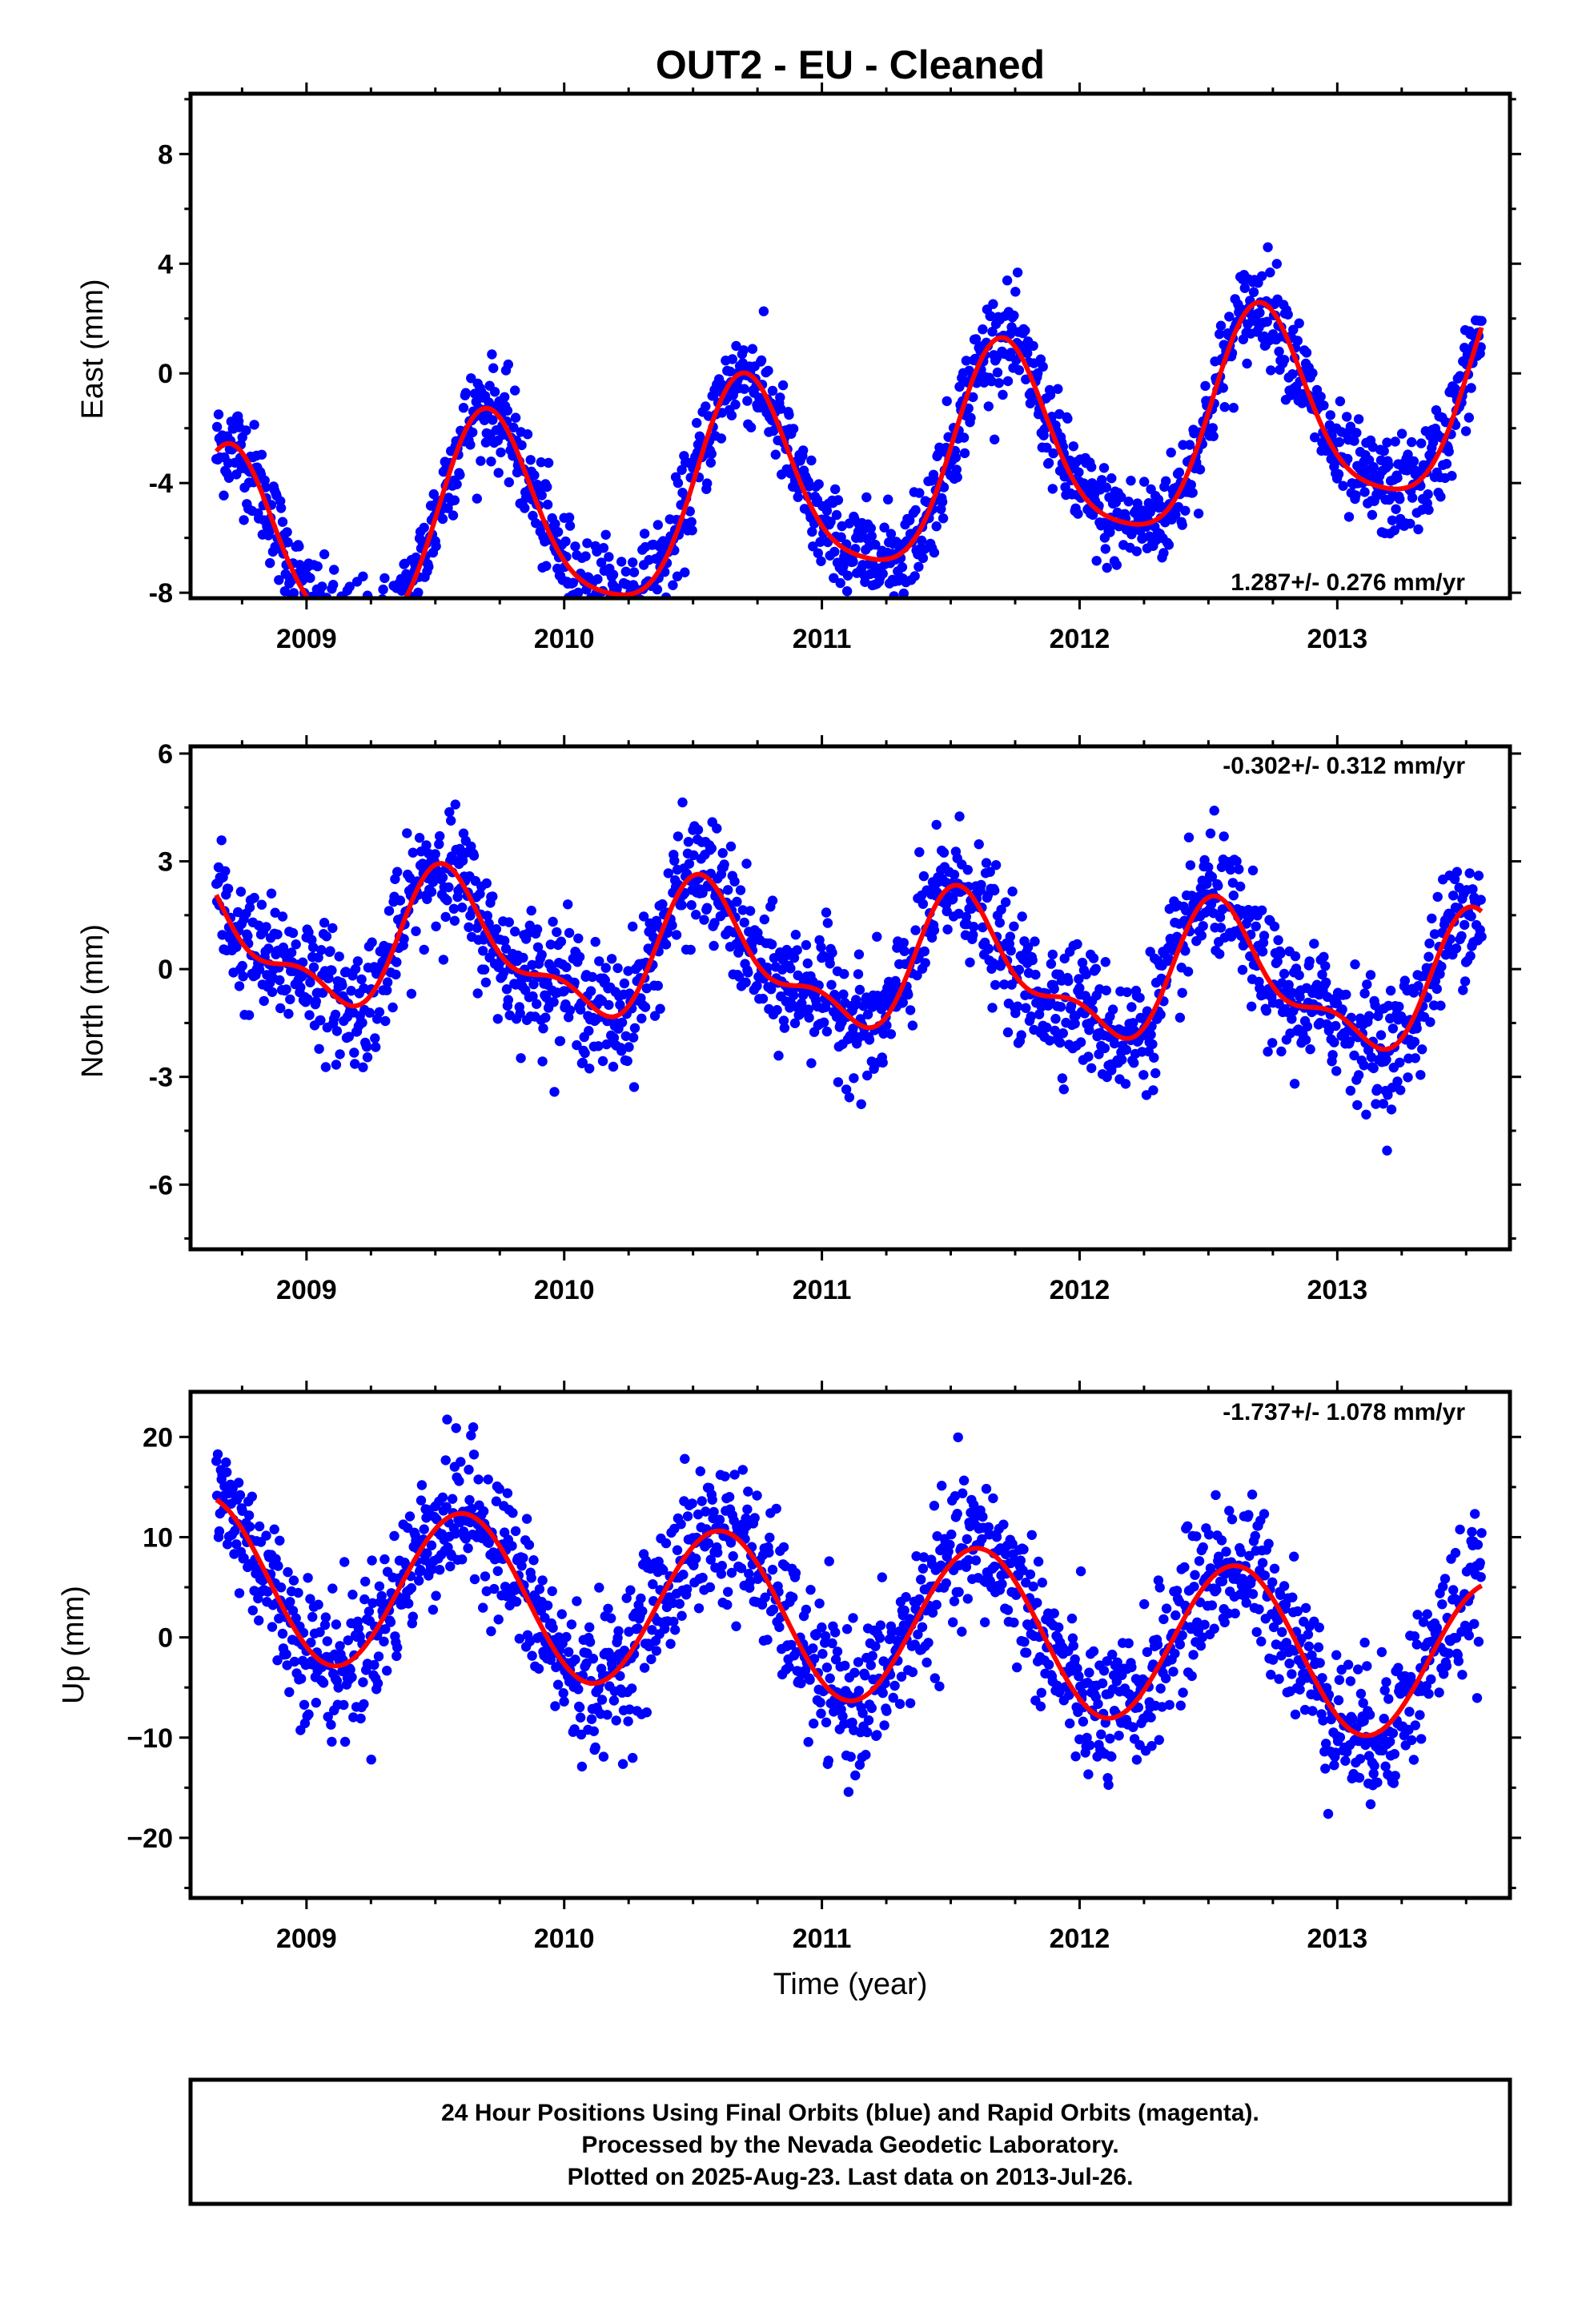 Image resolution: width=1582 pixels, height=2324 pixels. What do you see at coordinates (564, 639) in the screenshot?
I see `x-tick-label: 2010` at bounding box center [564, 639].